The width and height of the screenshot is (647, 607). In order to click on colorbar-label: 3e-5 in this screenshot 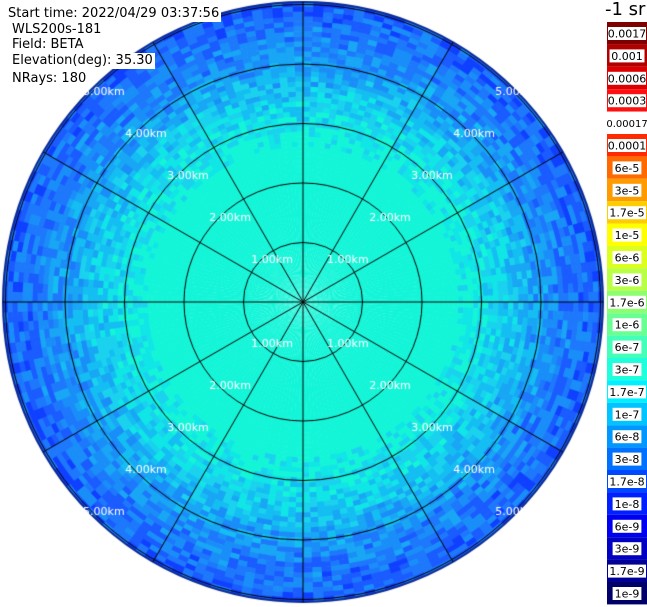, I will do `click(627, 190)`.